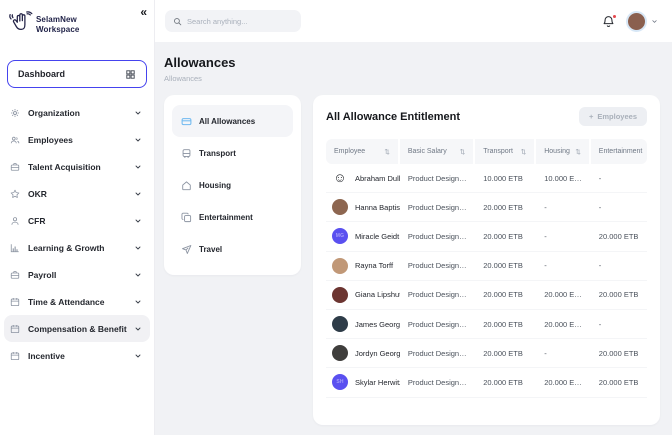 The height and width of the screenshot is (435, 672). I want to click on avatar: ☺, so click(340, 178).